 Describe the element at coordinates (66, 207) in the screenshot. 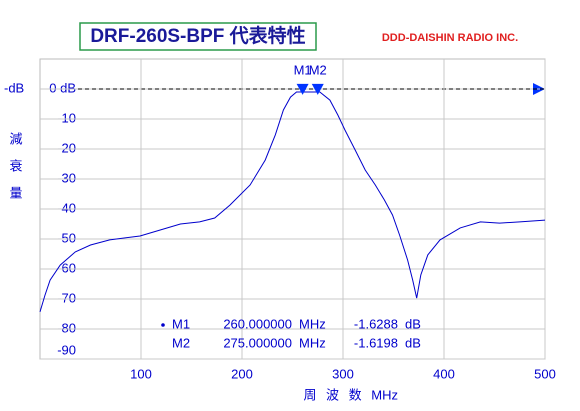

I see `y-tick-label: -40` at that location.